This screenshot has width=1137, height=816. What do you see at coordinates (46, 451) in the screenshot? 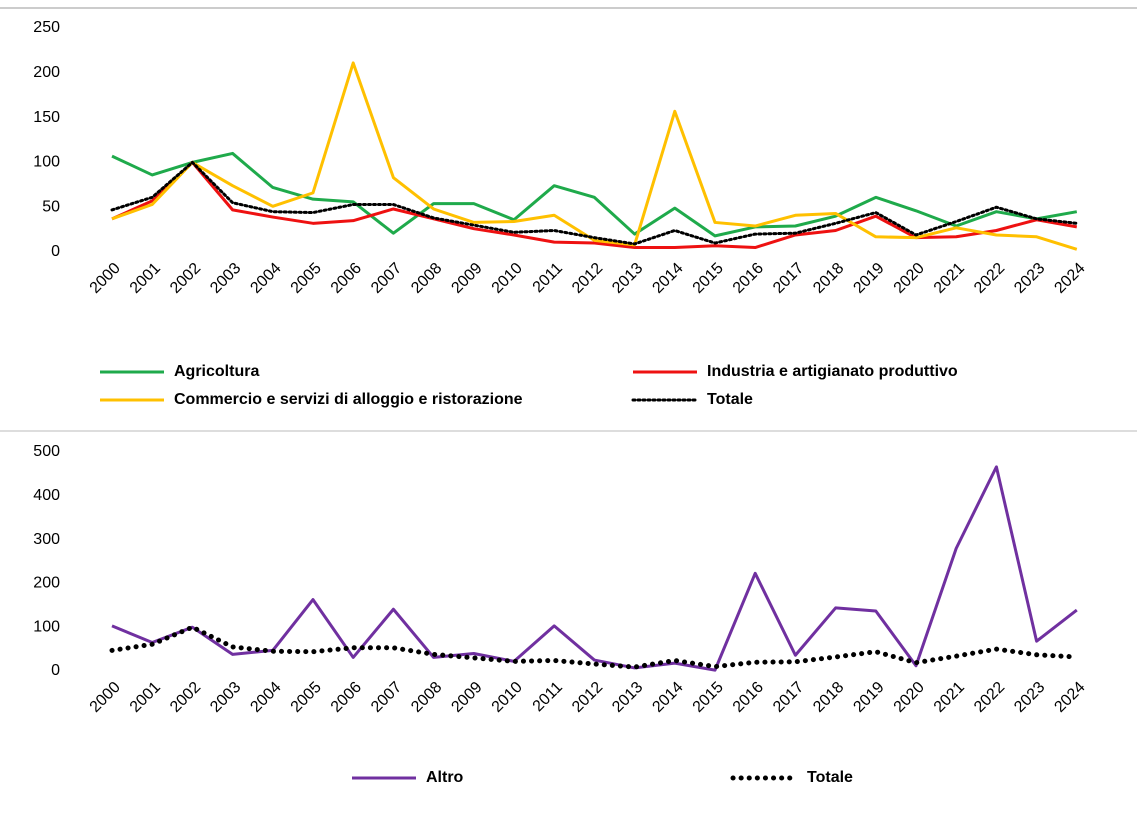
I see `y-tick-label: 500` at bounding box center [46, 451].